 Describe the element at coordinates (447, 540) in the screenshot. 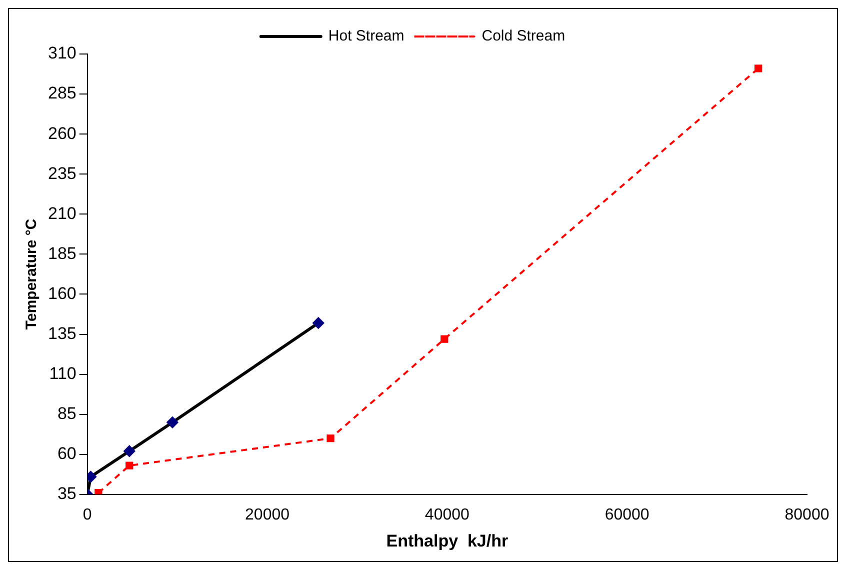

I see `x-axis-title: Enthalpy kJ/hr` at that location.